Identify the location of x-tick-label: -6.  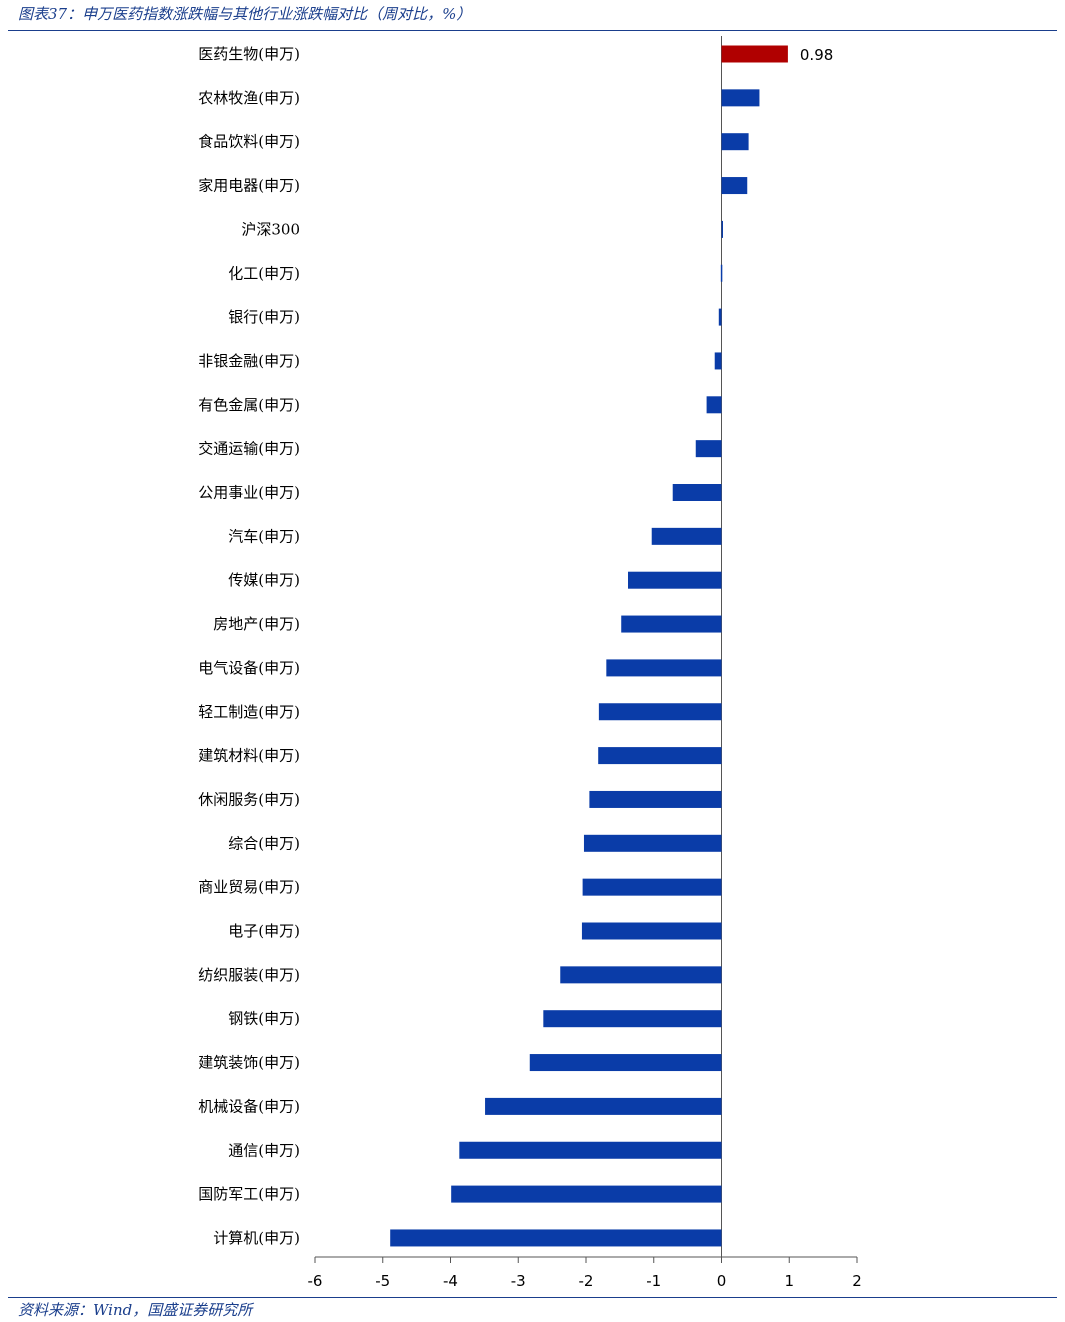
(315, 1281).